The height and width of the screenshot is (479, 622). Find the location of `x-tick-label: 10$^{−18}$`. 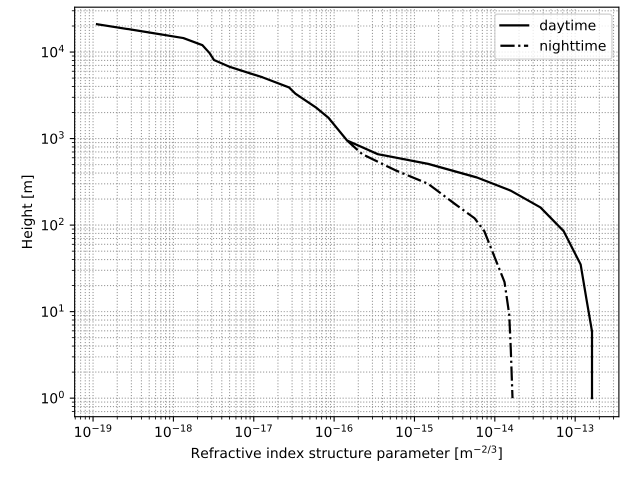

x-tick-label: 10$^{−18}$ is located at coordinates (174, 431).